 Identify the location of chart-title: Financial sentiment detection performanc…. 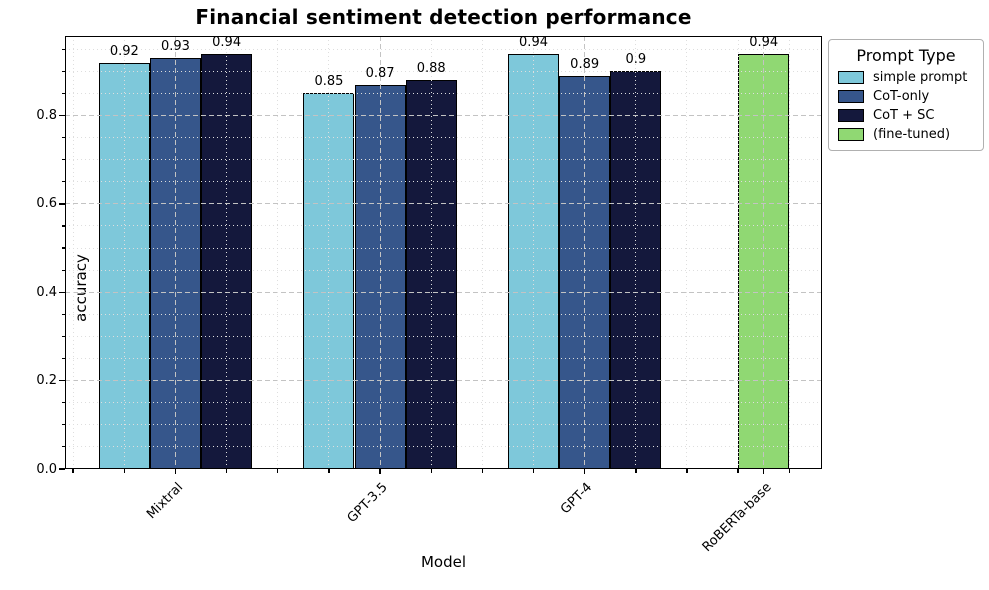
(443, 17).